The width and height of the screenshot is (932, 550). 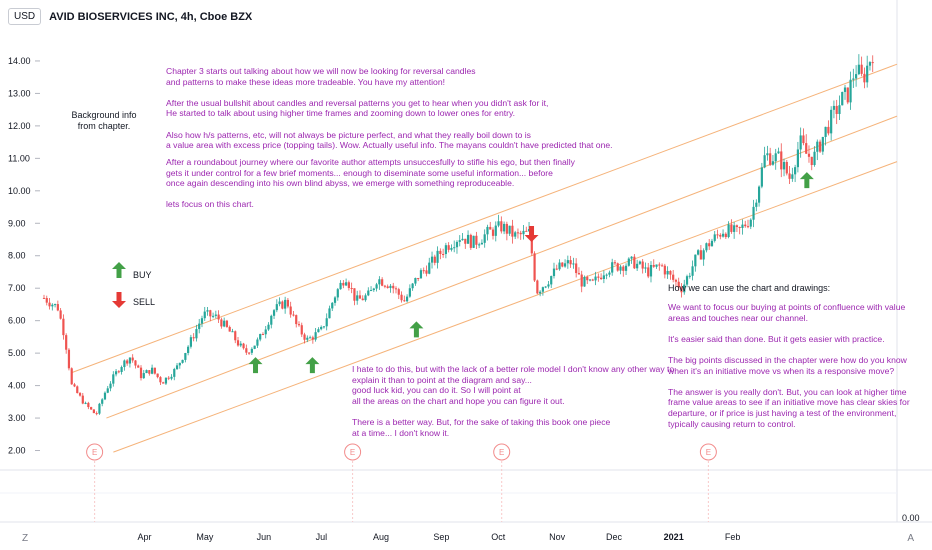 I want to click on legend-buy-arrow-icon, so click(x=119, y=270).